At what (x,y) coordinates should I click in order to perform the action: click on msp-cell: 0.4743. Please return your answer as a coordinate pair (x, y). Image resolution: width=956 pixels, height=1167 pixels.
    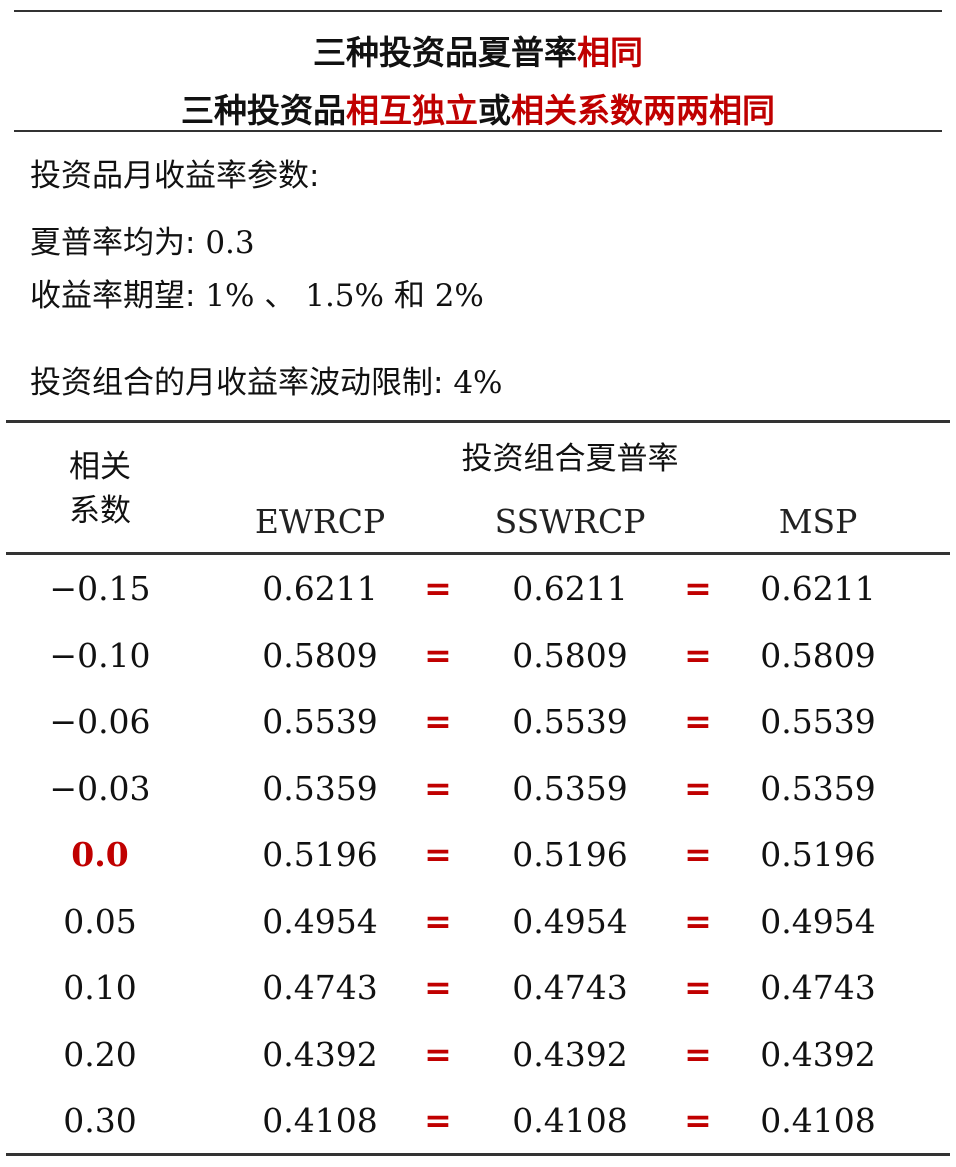
    Looking at the image, I should click on (818, 987).